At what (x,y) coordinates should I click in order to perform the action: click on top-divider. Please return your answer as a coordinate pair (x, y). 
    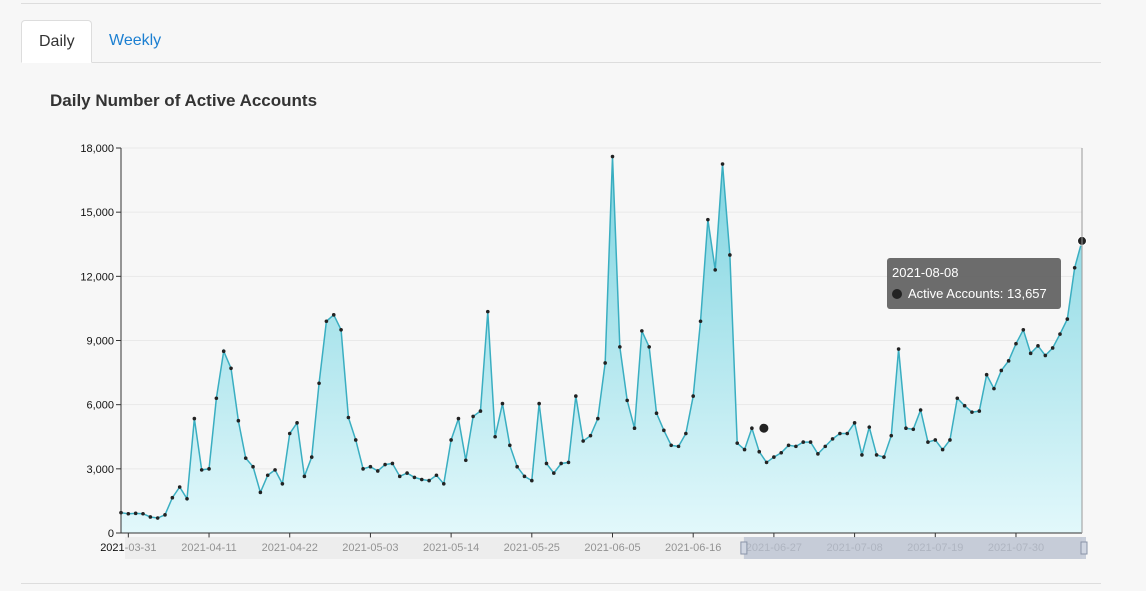
    Looking at the image, I should click on (561, 3).